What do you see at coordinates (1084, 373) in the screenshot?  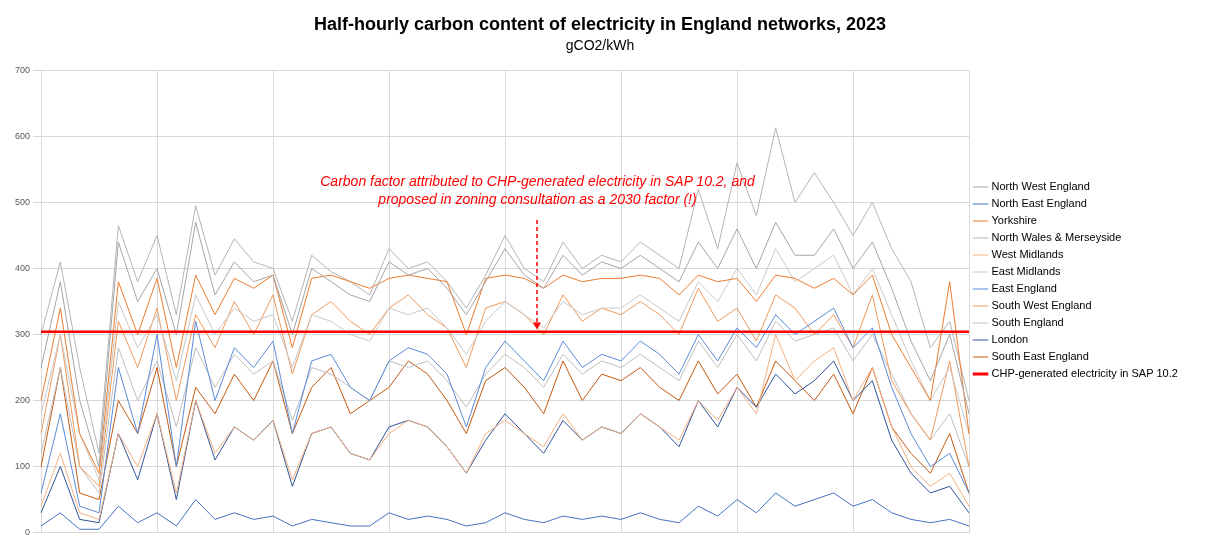 I see `legend-label: CHP-generated electricity in SAP 10.2` at bounding box center [1084, 373].